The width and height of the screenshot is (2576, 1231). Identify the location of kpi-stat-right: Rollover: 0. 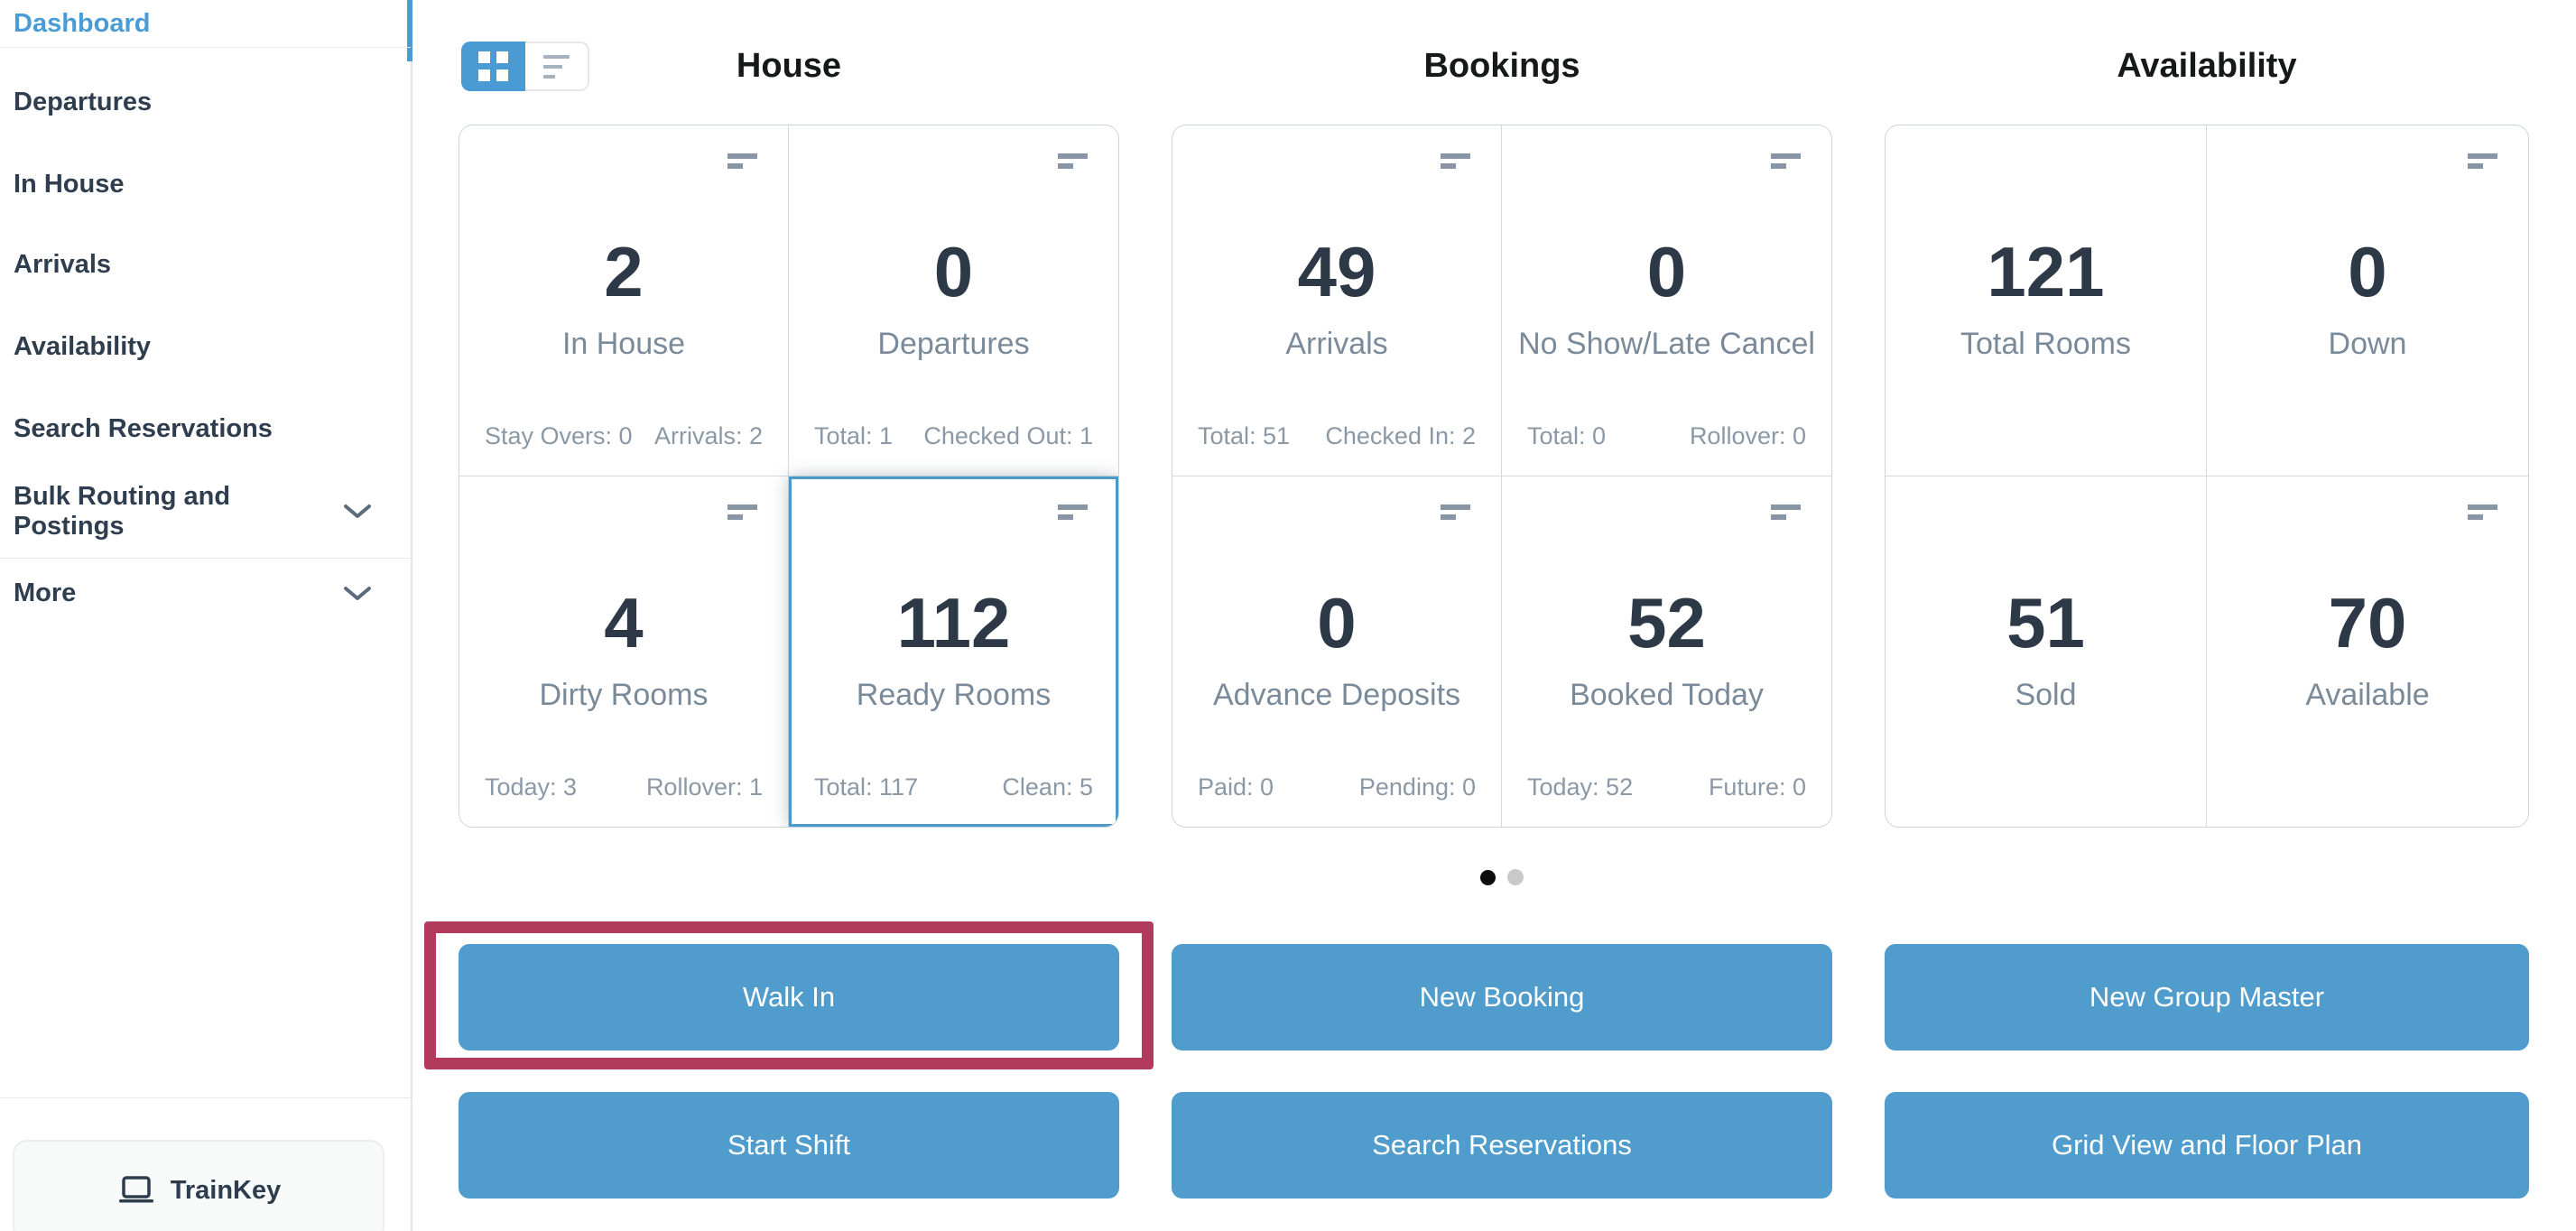
(1747, 435).